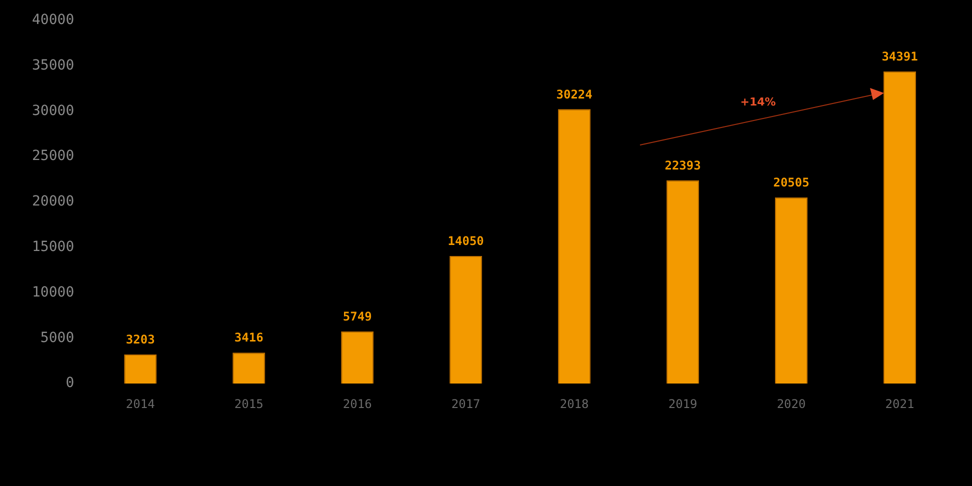  I want to click on y-tick-label: 35000, so click(53, 65).